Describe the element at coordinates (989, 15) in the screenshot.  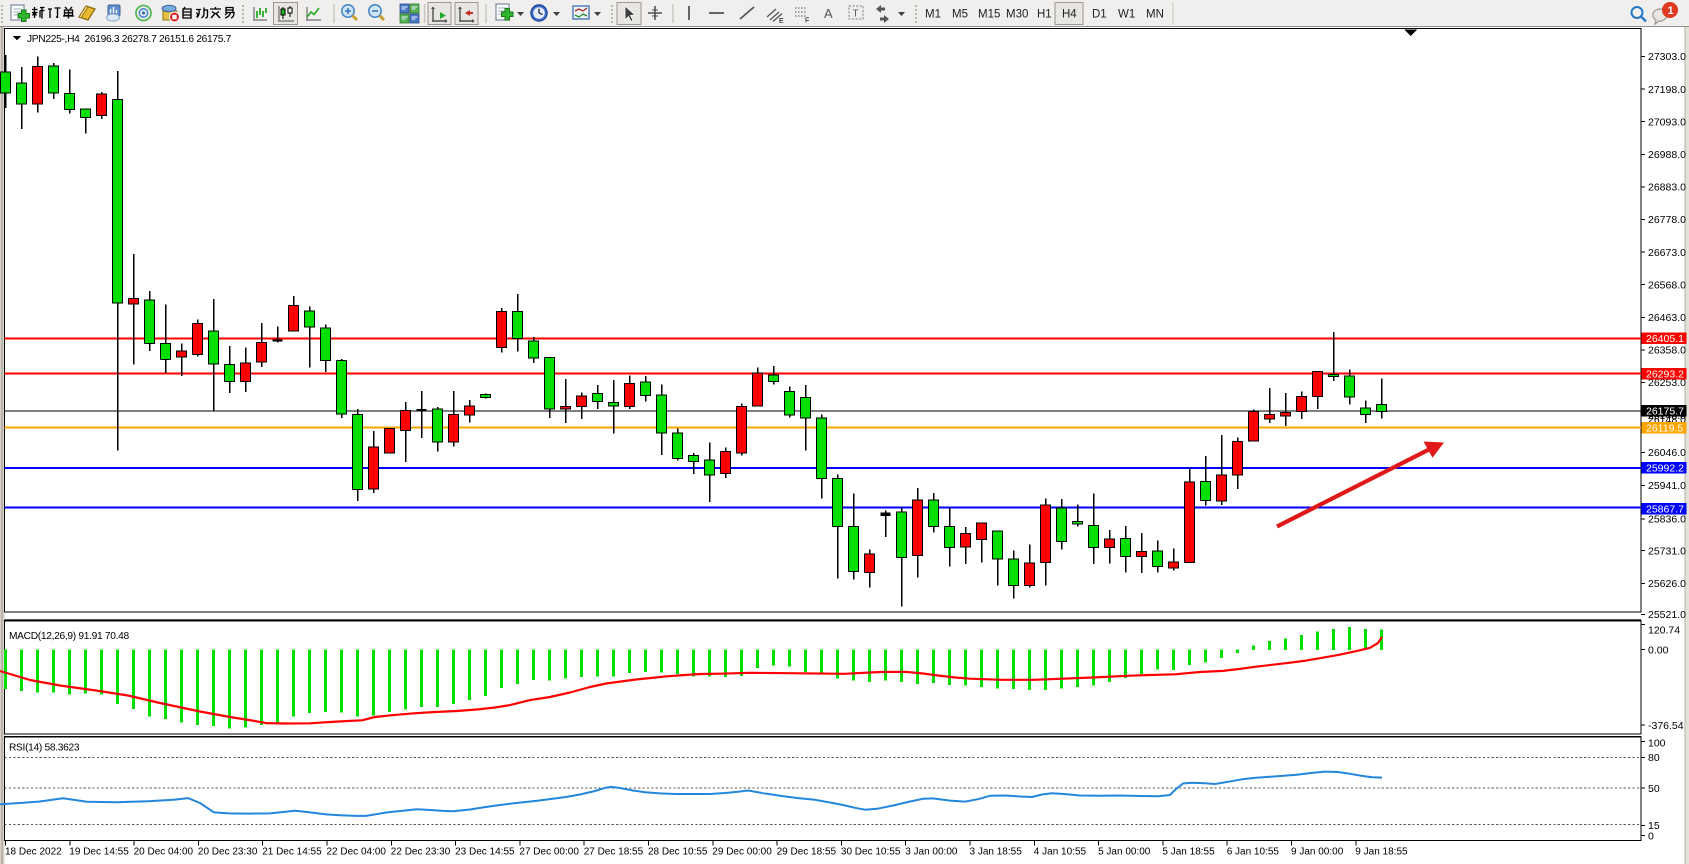
I see `svg-text: M15` at that location.